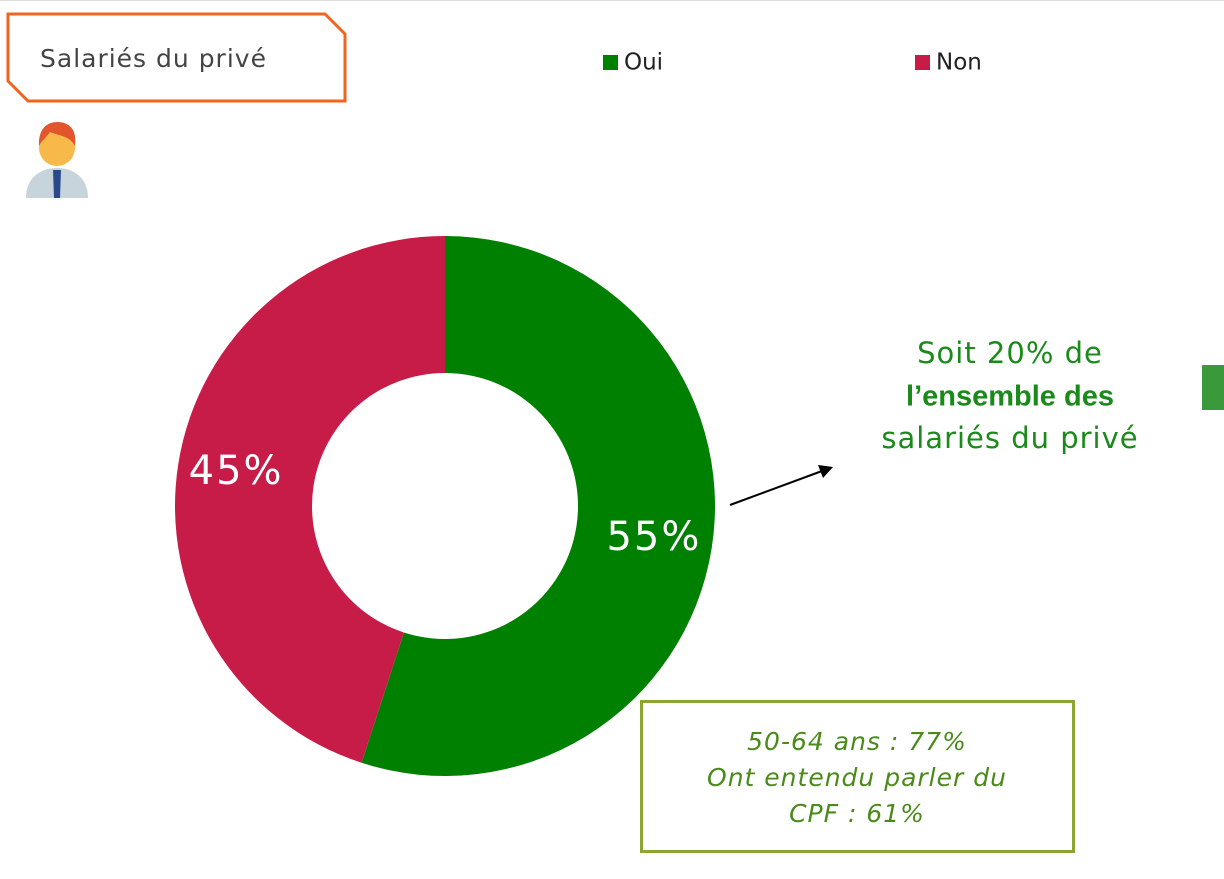  What do you see at coordinates (153, 58) in the screenshot?
I see `chart-title: Salariés du privé` at bounding box center [153, 58].